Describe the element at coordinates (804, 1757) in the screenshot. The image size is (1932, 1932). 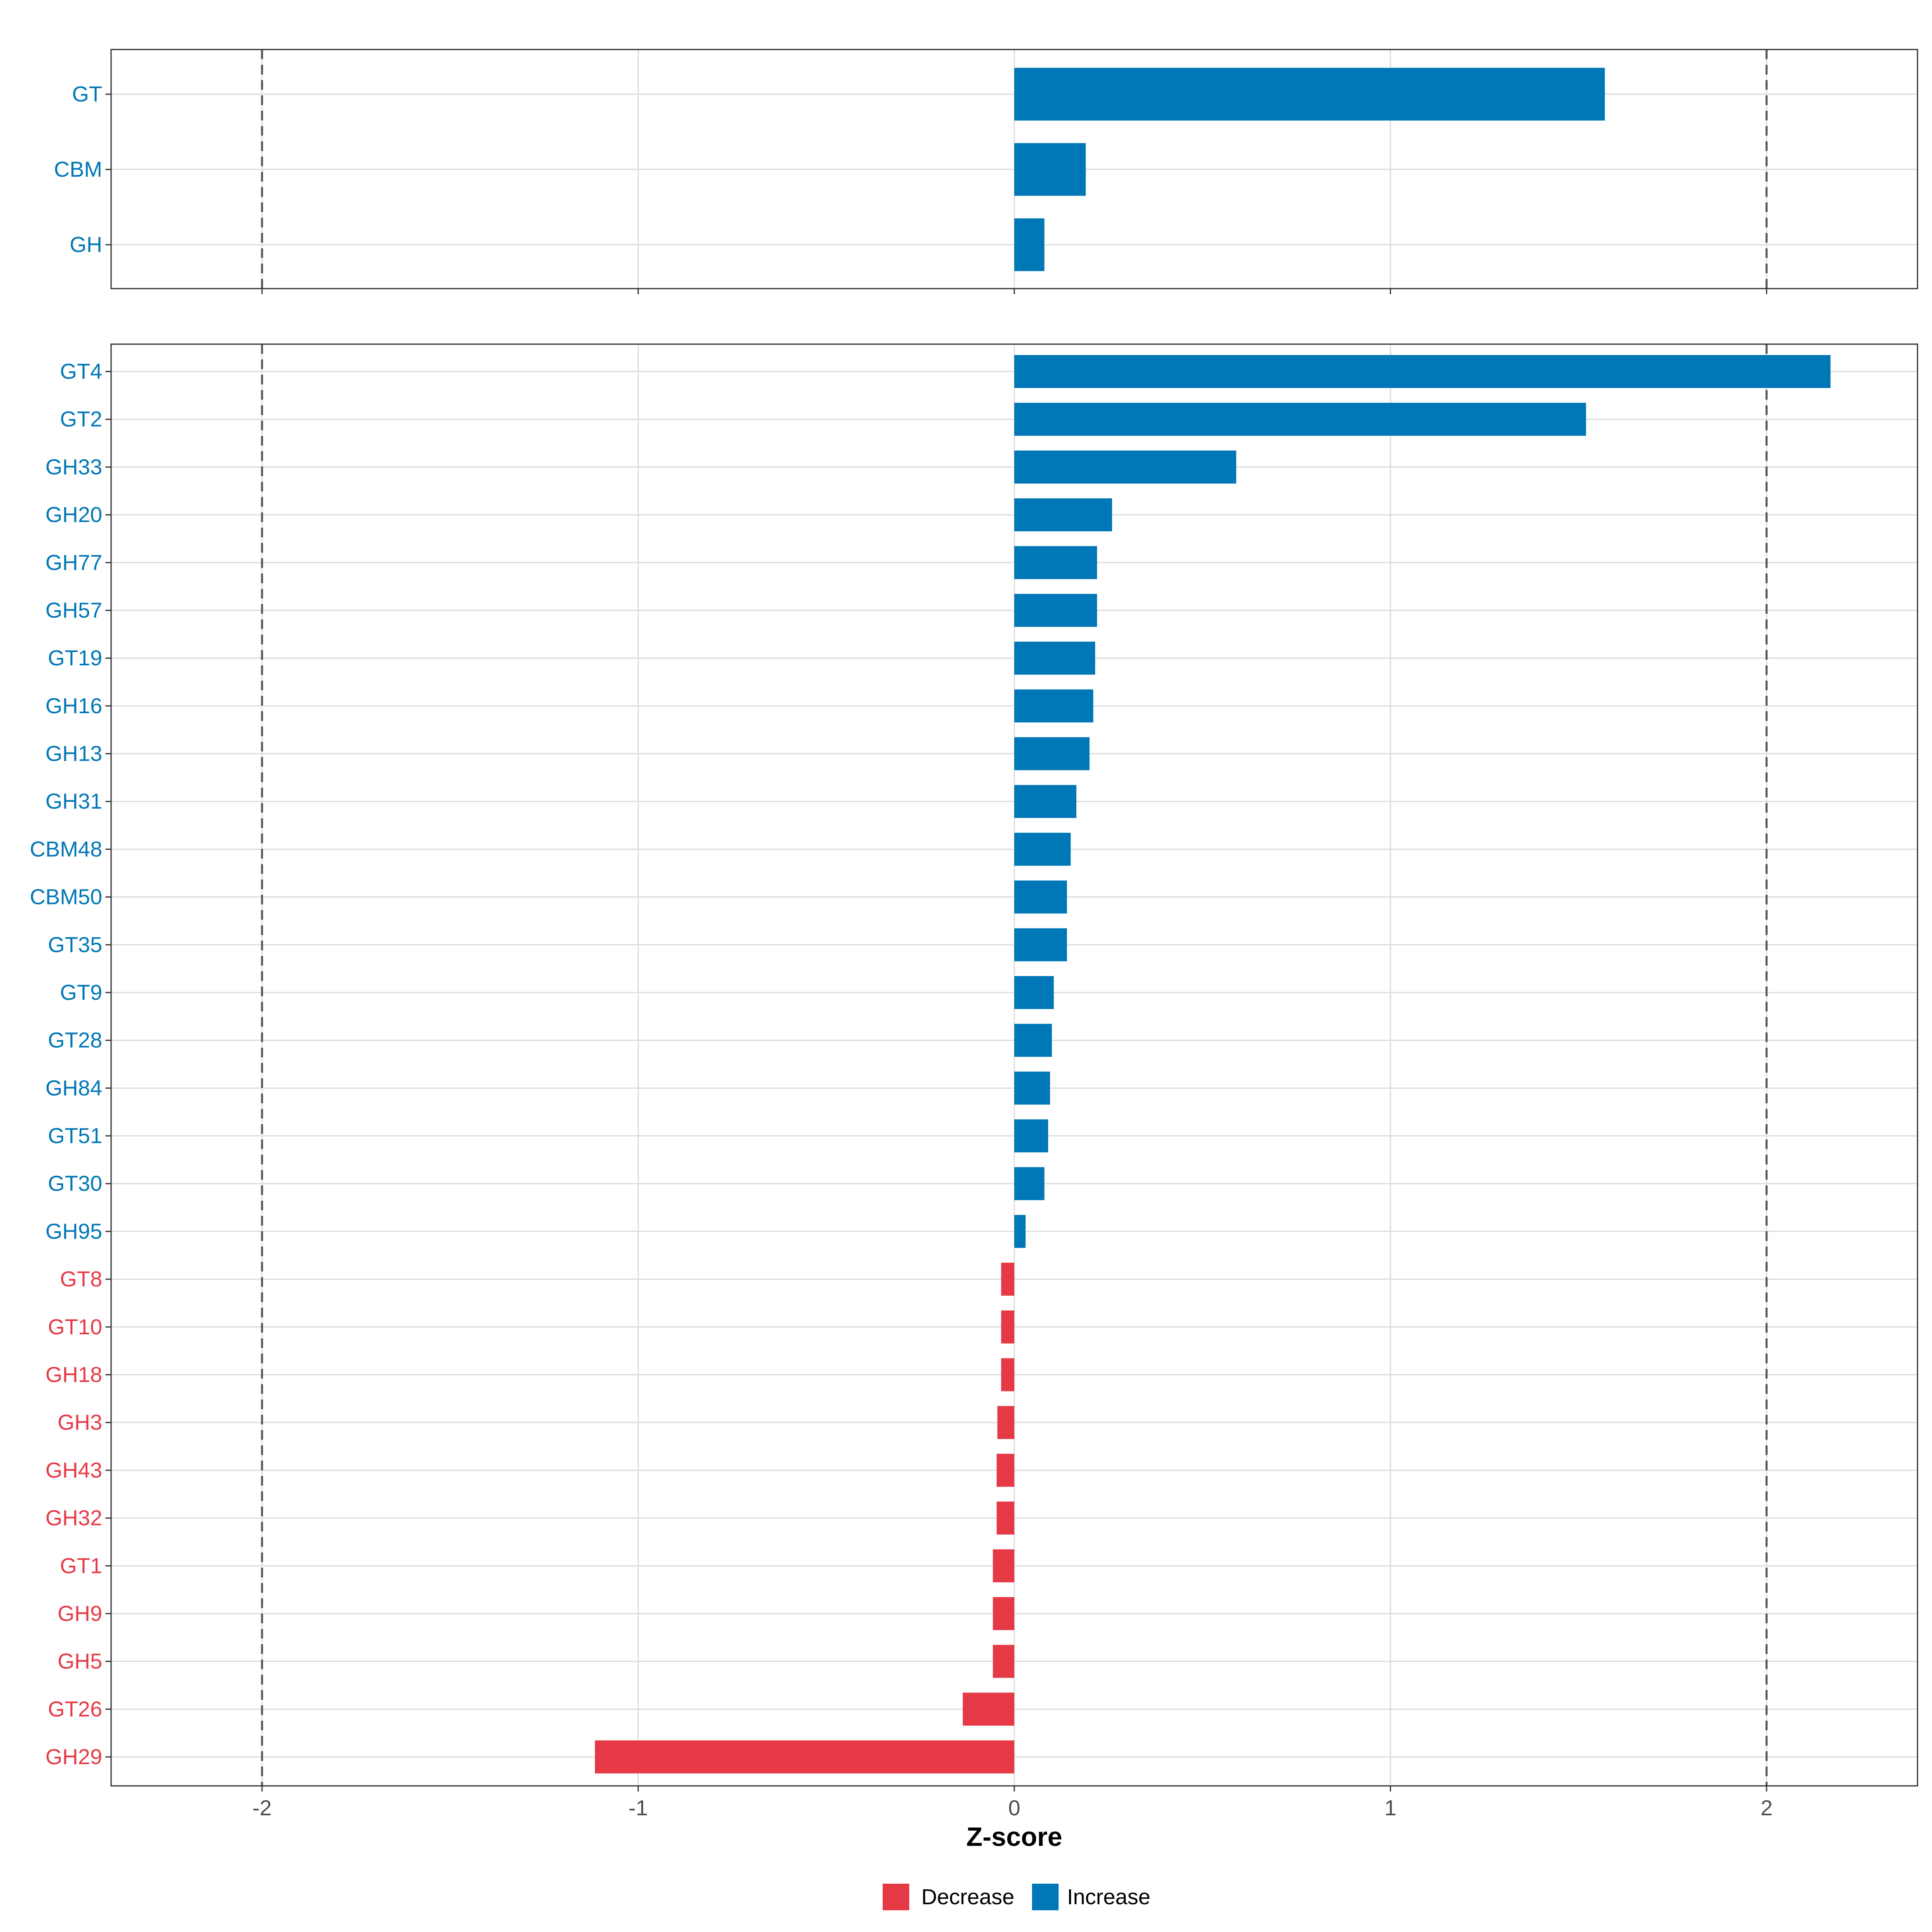
I see `bar-gh29` at that location.